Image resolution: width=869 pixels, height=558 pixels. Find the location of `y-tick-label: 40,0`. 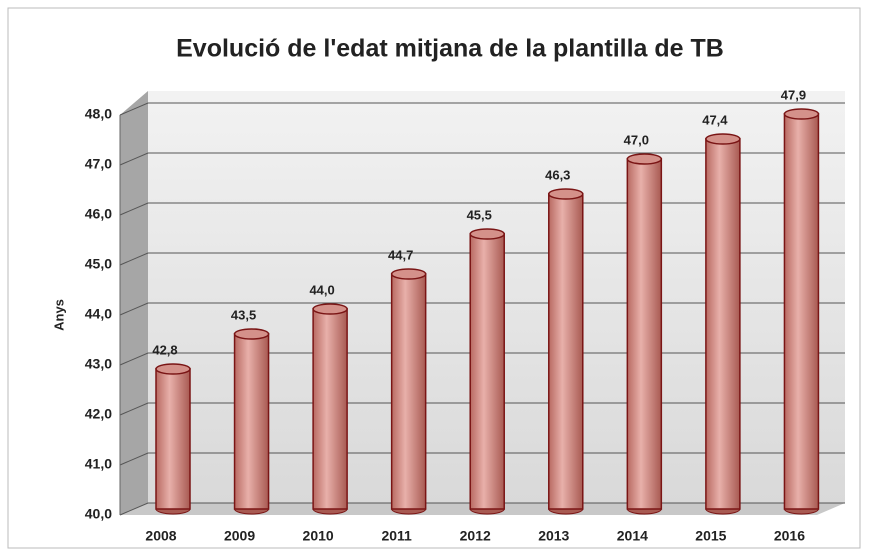

y-tick-label: 40,0 is located at coordinates (98, 514).